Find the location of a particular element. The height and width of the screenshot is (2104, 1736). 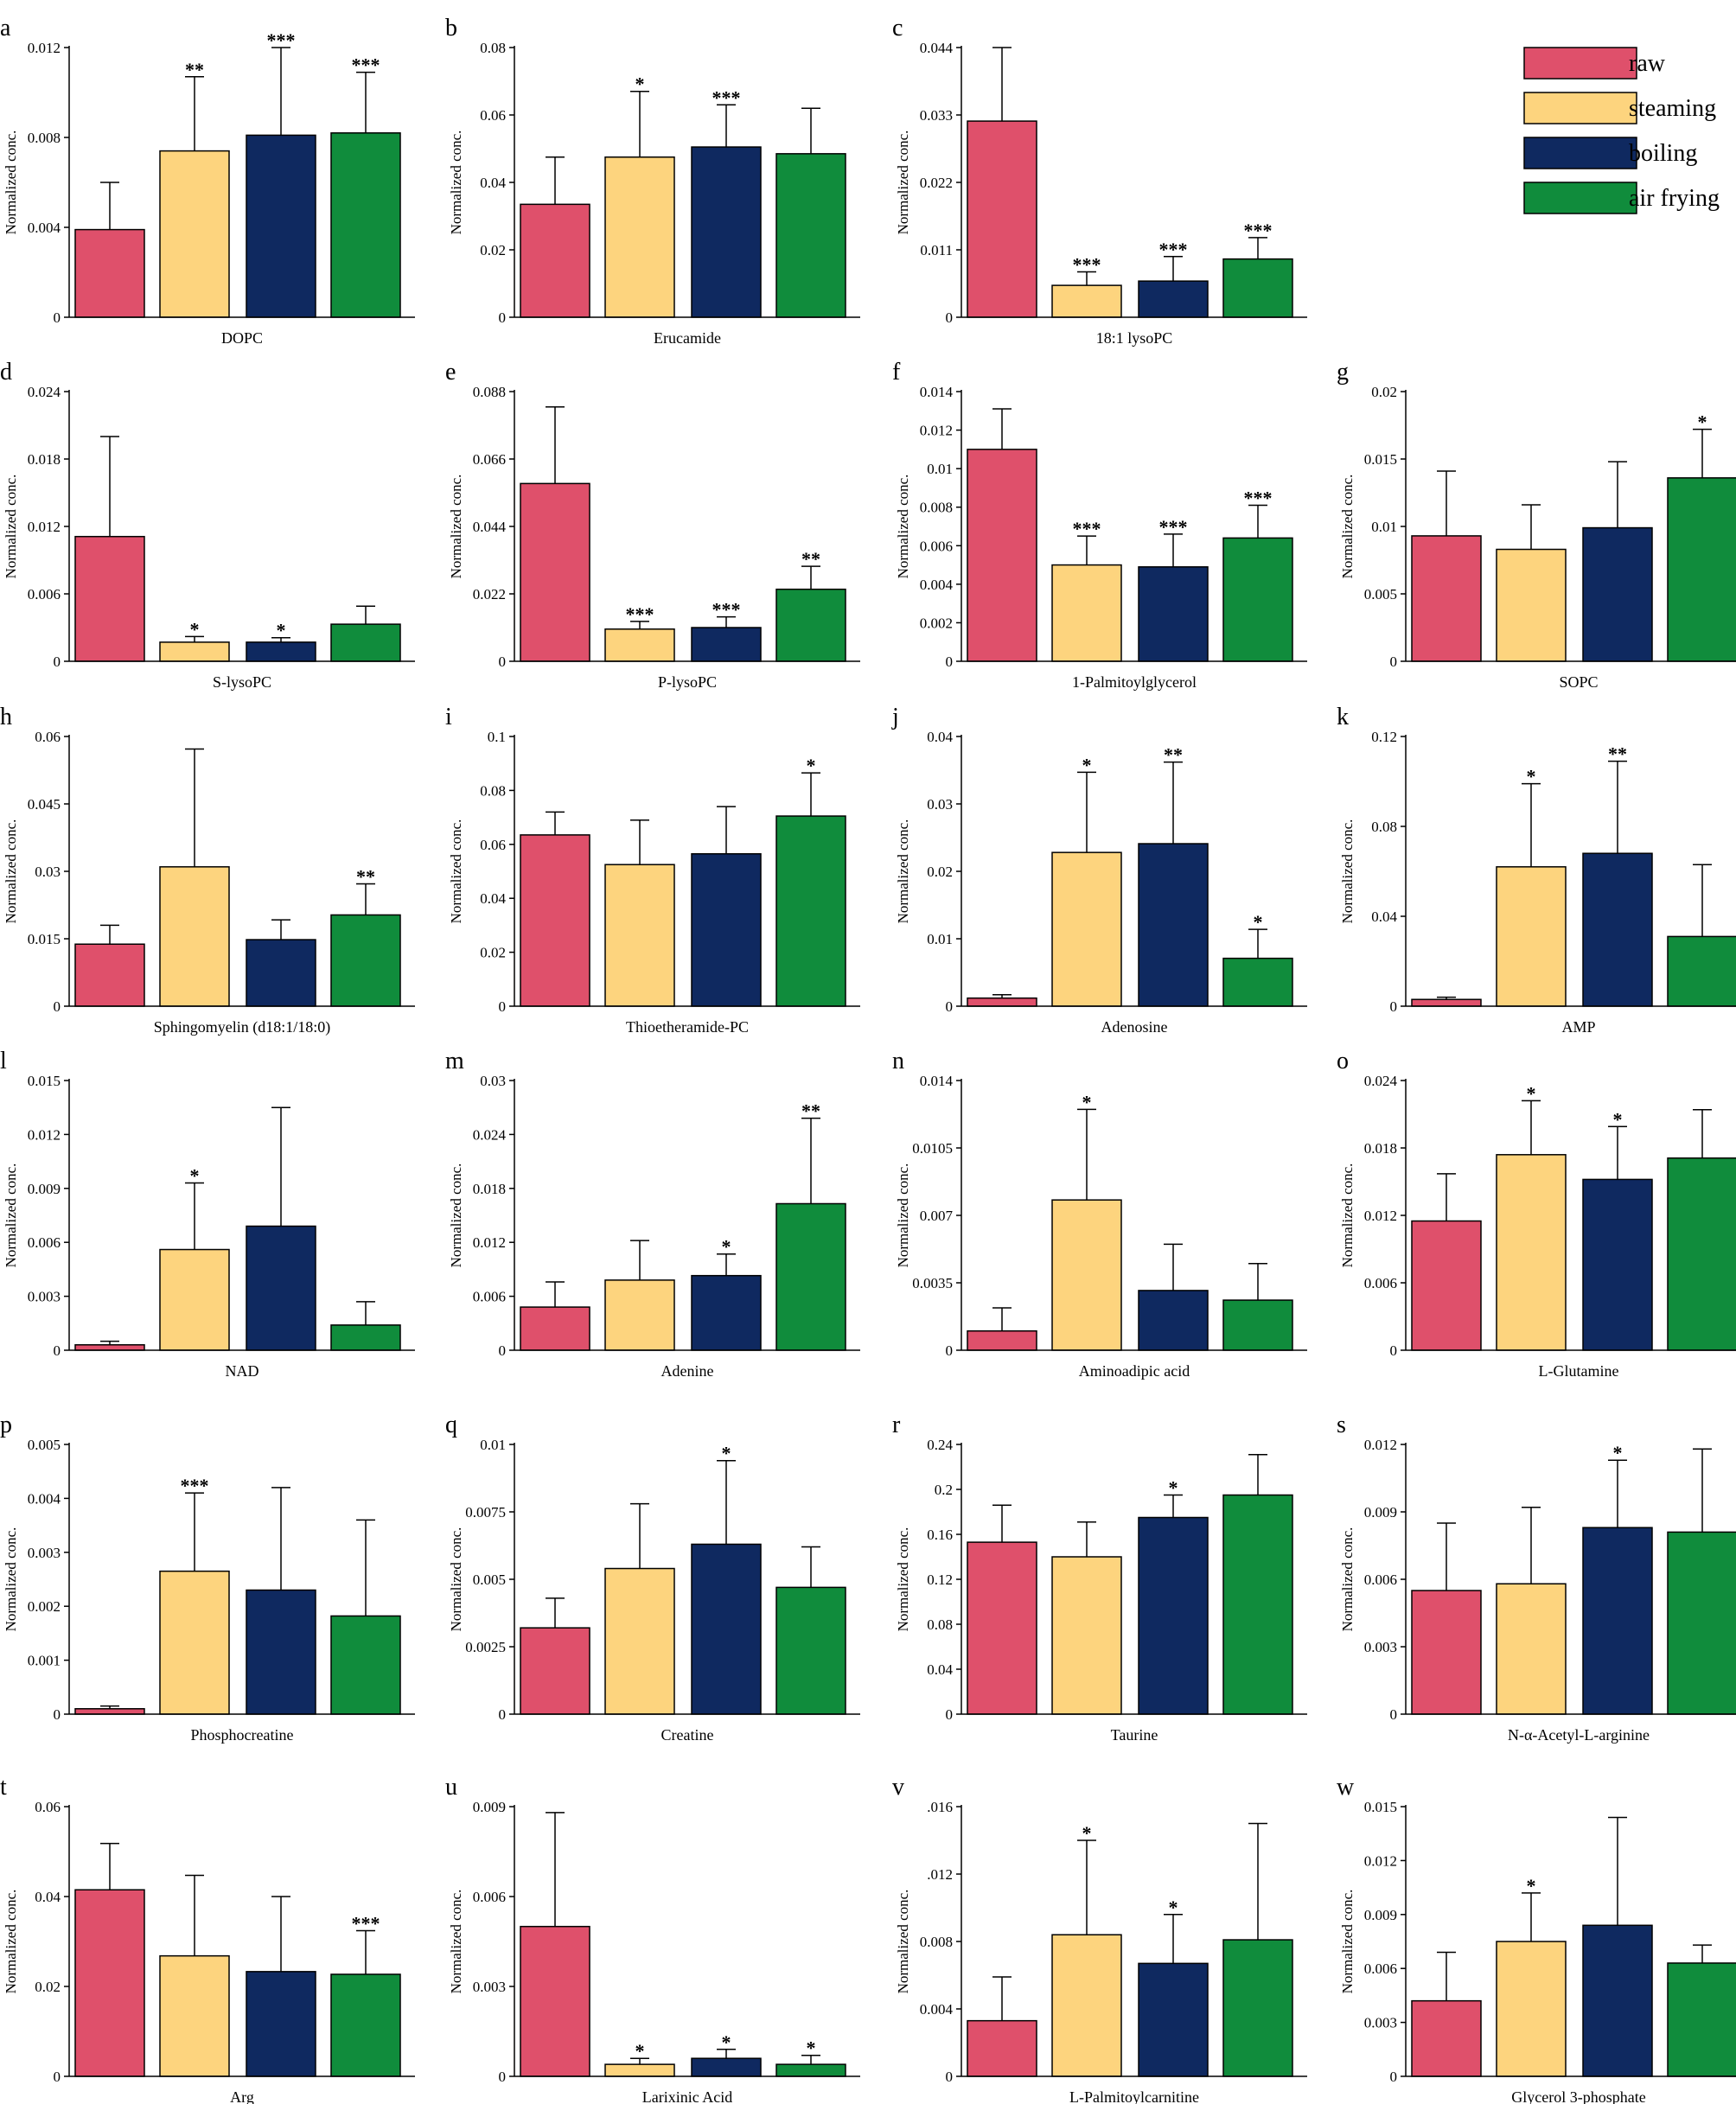

y-tick-label: 0.0035 is located at coordinates (932, 1283).